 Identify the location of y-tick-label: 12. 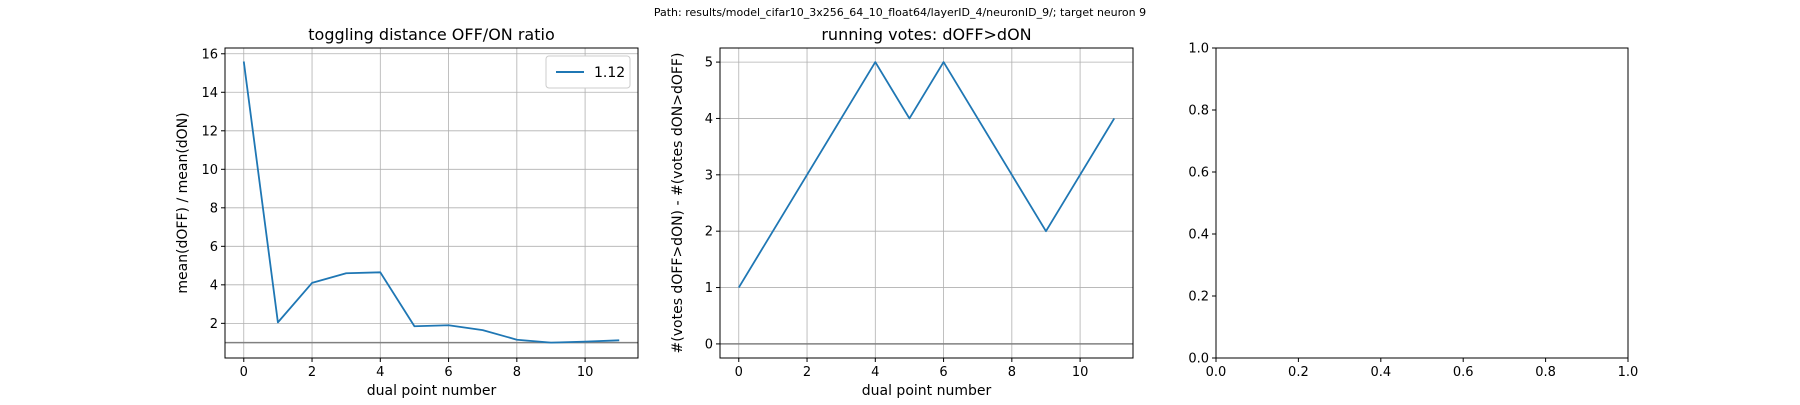
(209, 131).